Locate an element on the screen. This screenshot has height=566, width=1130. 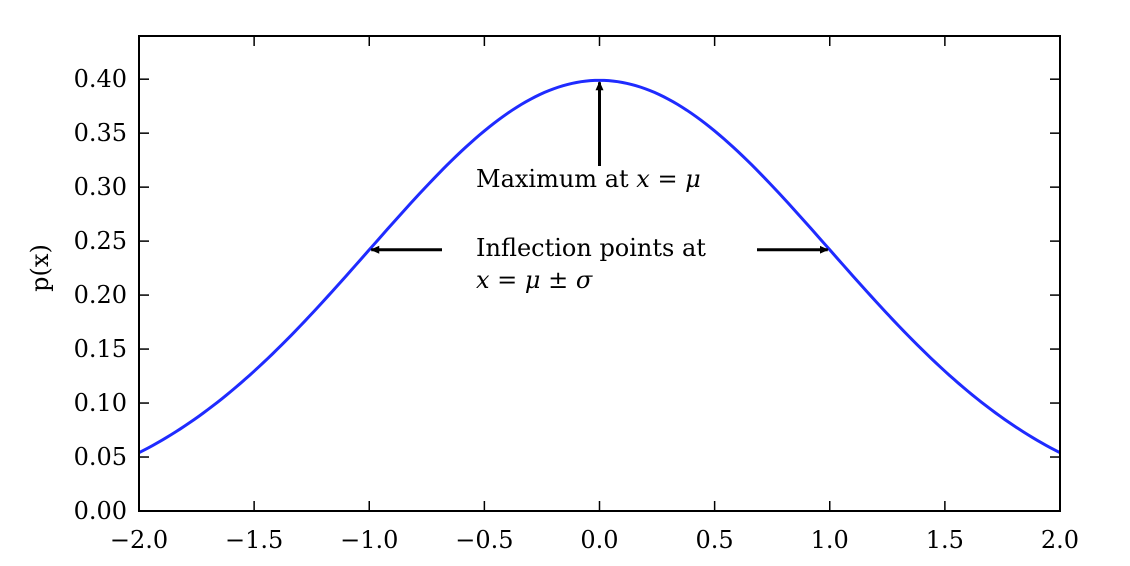
y-tick-label: 0.10 is located at coordinates (100, 403).